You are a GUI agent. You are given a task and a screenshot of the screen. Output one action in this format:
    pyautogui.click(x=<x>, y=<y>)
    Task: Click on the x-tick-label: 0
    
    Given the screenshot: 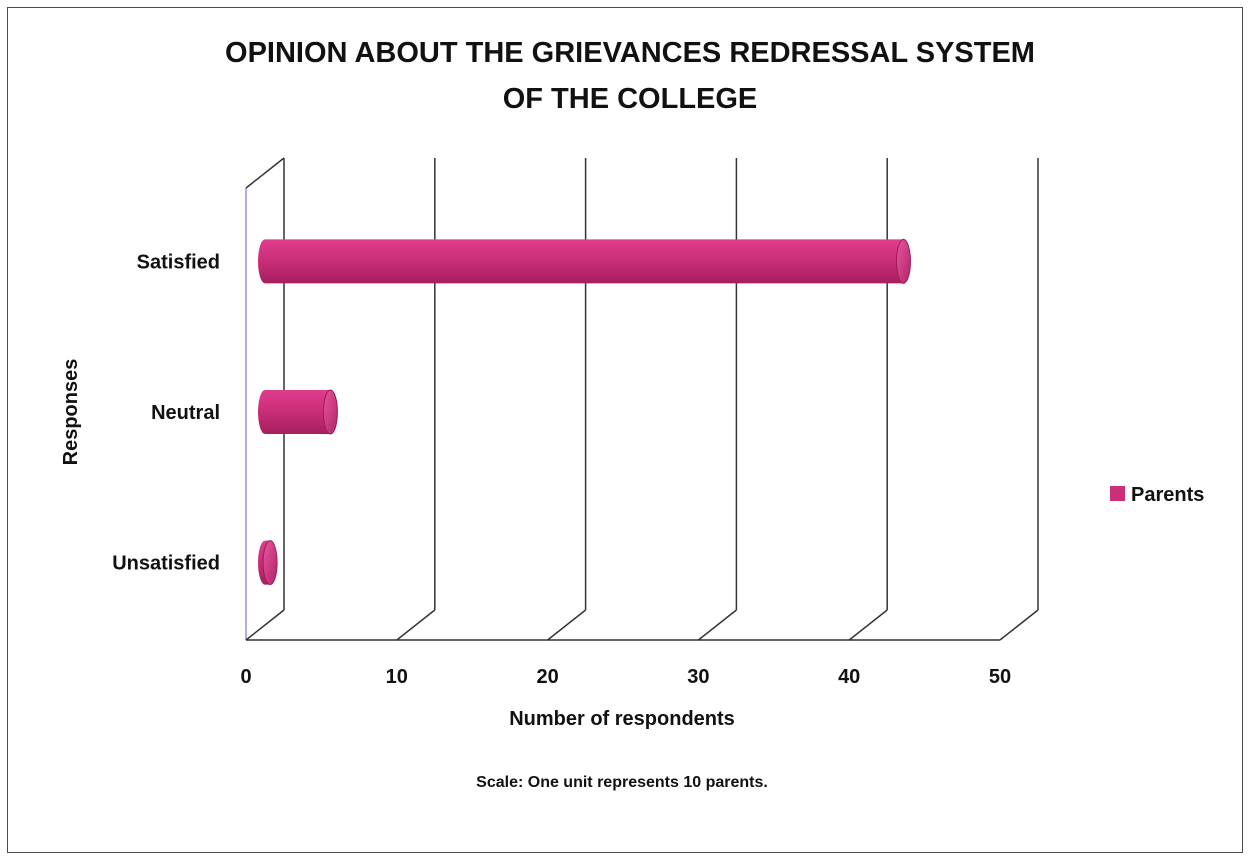 What is the action you would take?
    pyautogui.click(x=245, y=677)
    